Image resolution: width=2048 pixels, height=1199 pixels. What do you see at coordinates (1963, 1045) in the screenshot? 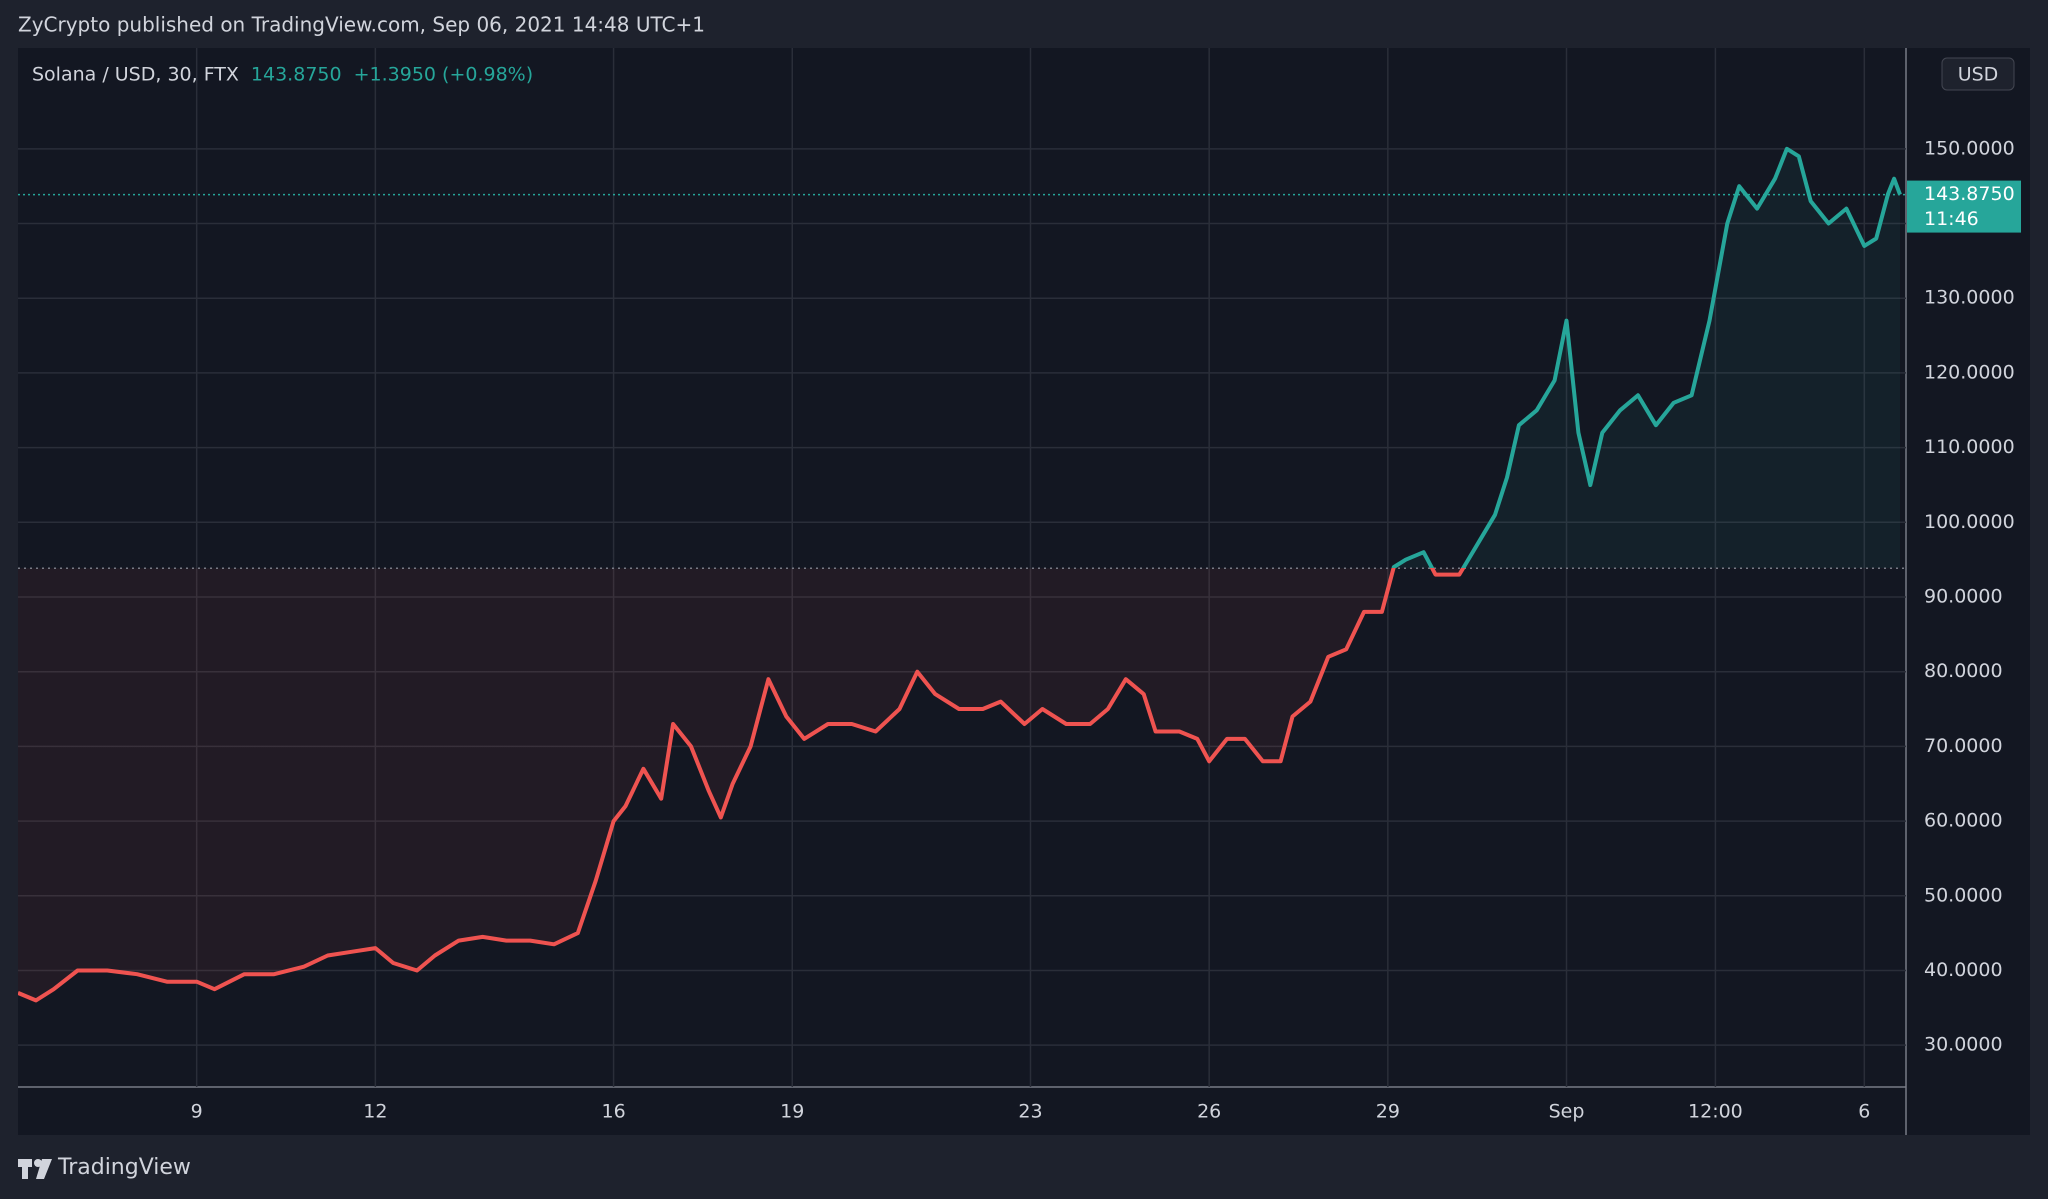
I see `y-tick-label: 30.0000` at bounding box center [1963, 1045].